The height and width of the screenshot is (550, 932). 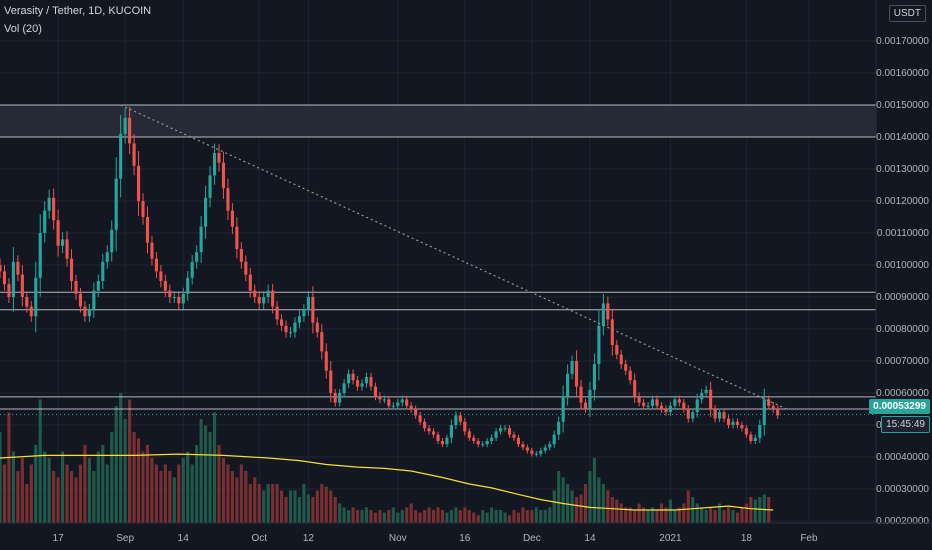 What do you see at coordinates (907, 13) in the screenshot?
I see `currency-label: USDT` at bounding box center [907, 13].